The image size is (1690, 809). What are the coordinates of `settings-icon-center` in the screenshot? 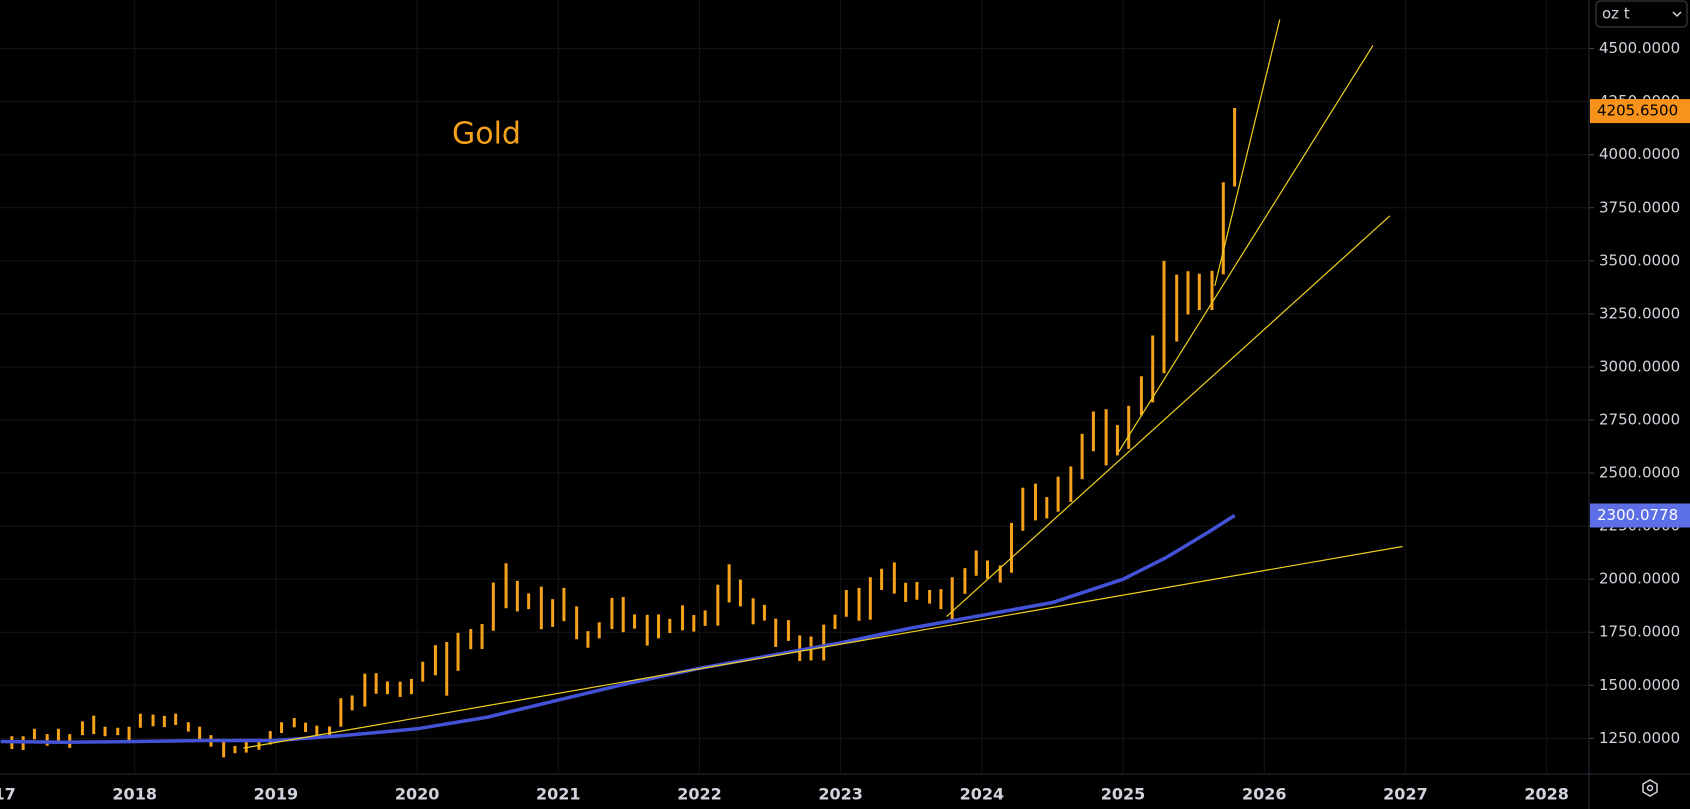 It's located at (1650, 788).